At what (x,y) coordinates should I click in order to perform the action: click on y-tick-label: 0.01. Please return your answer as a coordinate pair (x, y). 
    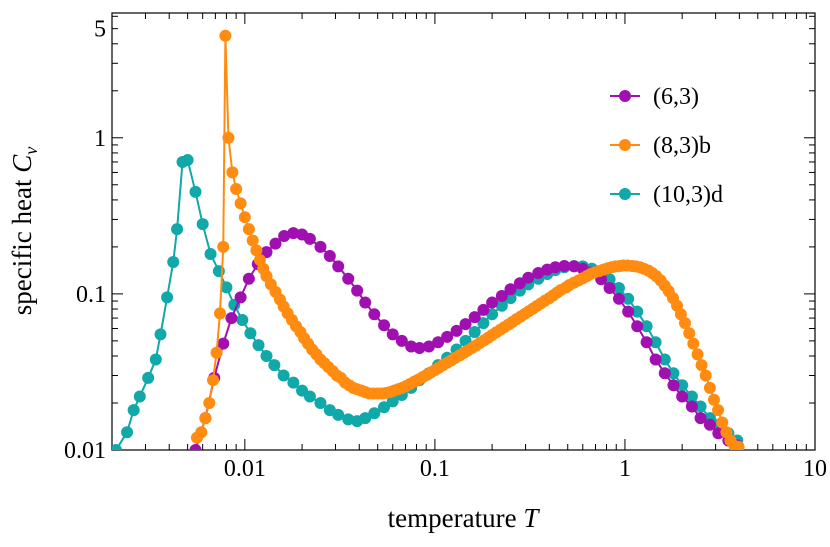
    Looking at the image, I should click on (85, 451).